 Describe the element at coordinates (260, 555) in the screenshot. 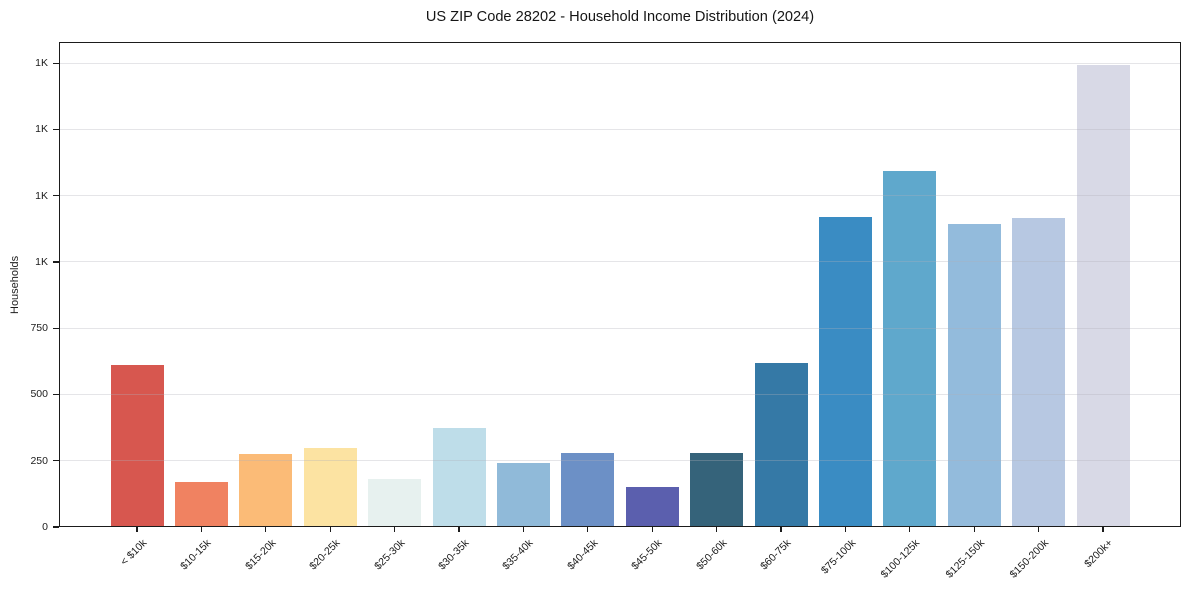

I see `x-tick-label: $15-20k` at that location.